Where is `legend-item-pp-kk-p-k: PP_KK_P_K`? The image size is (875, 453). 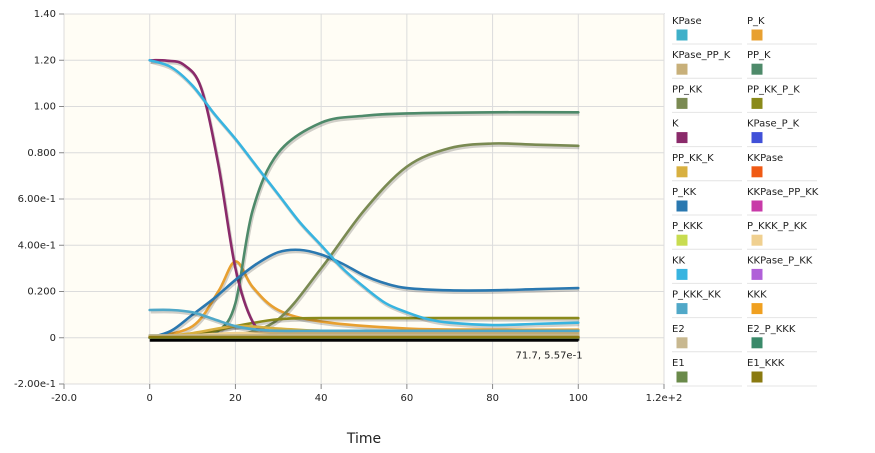
legend-item-pp-kk-p-k: PP_KK_P_K is located at coordinates (782, 98).